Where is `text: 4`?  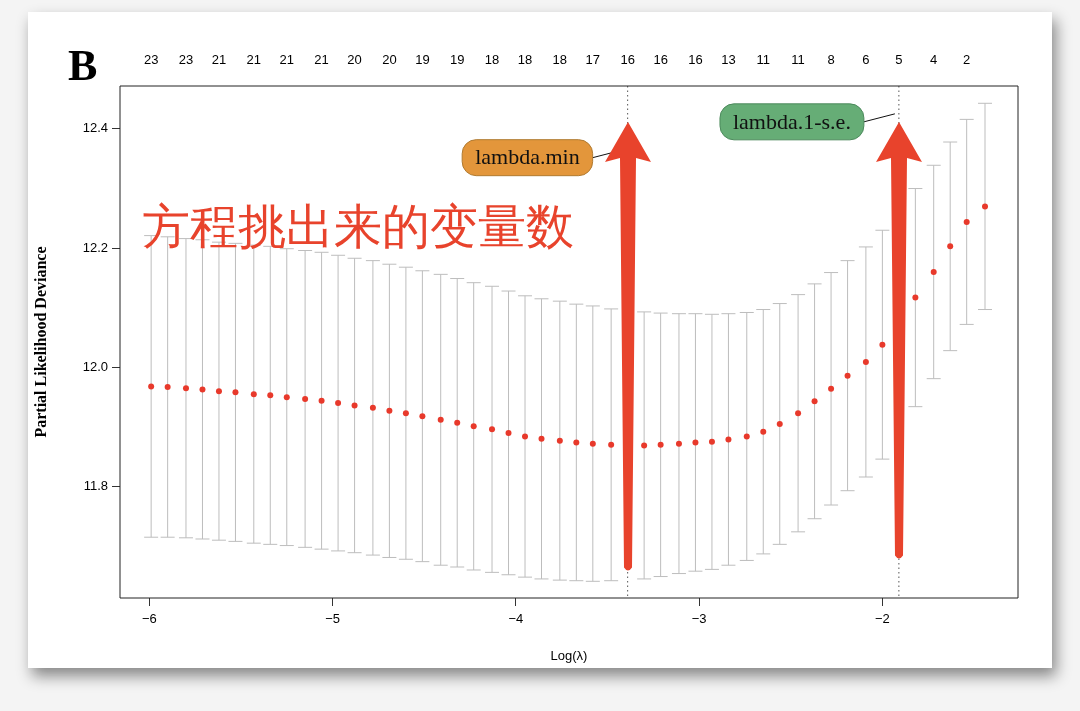
text: 4 is located at coordinates (934, 59).